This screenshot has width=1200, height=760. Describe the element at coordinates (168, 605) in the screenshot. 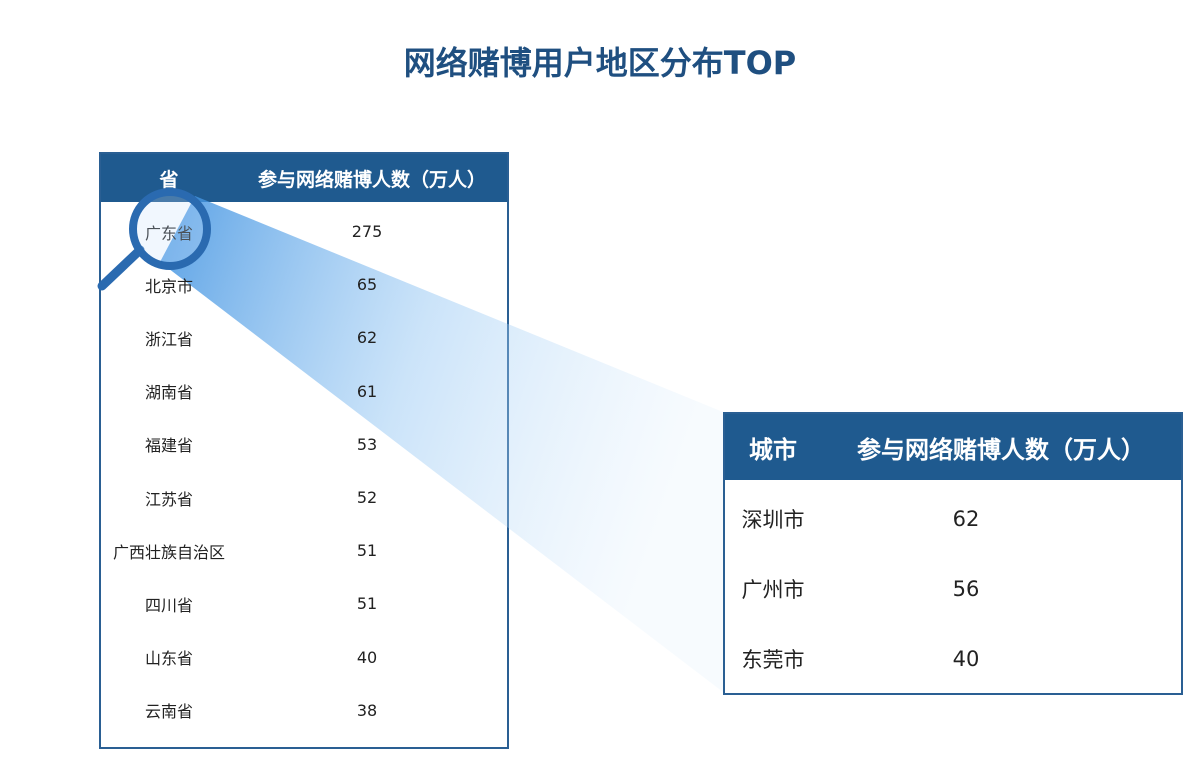

I see `region-cell: 四川省` at that location.